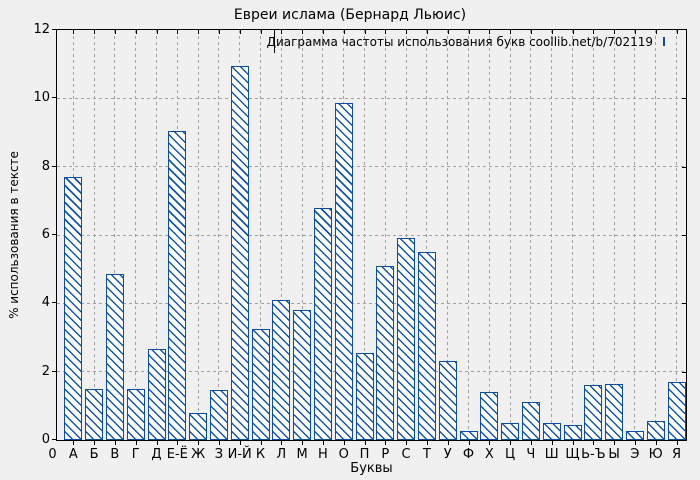  What do you see at coordinates (364, 454) in the screenshot?
I see `x-tick-label: П` at bounding box center [364, 454].